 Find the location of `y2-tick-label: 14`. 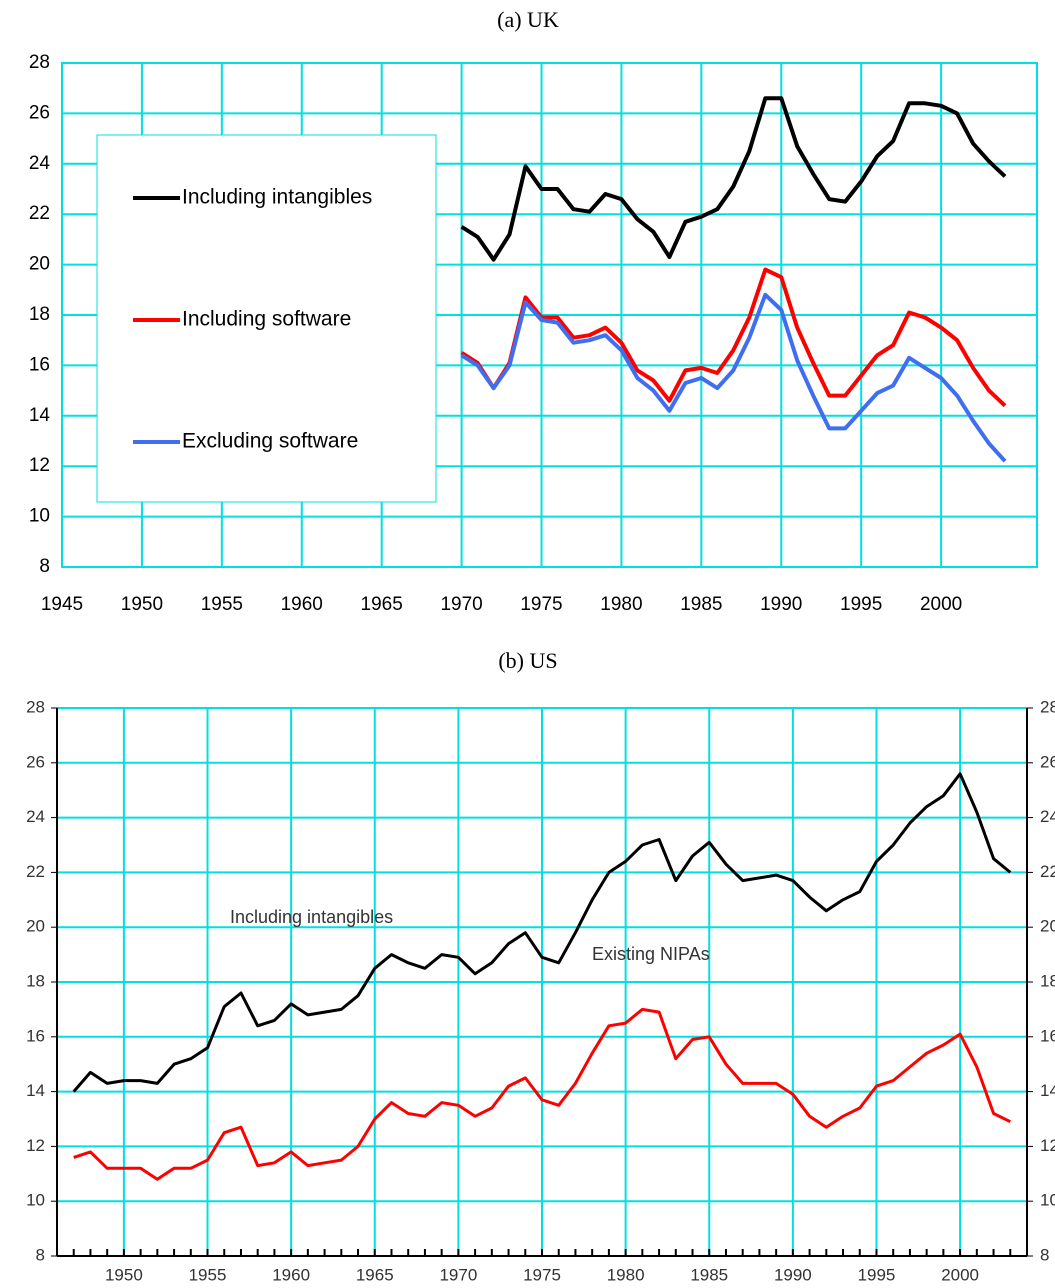

y2-tick-label: 14 is located at coordinates (1047, 1090).